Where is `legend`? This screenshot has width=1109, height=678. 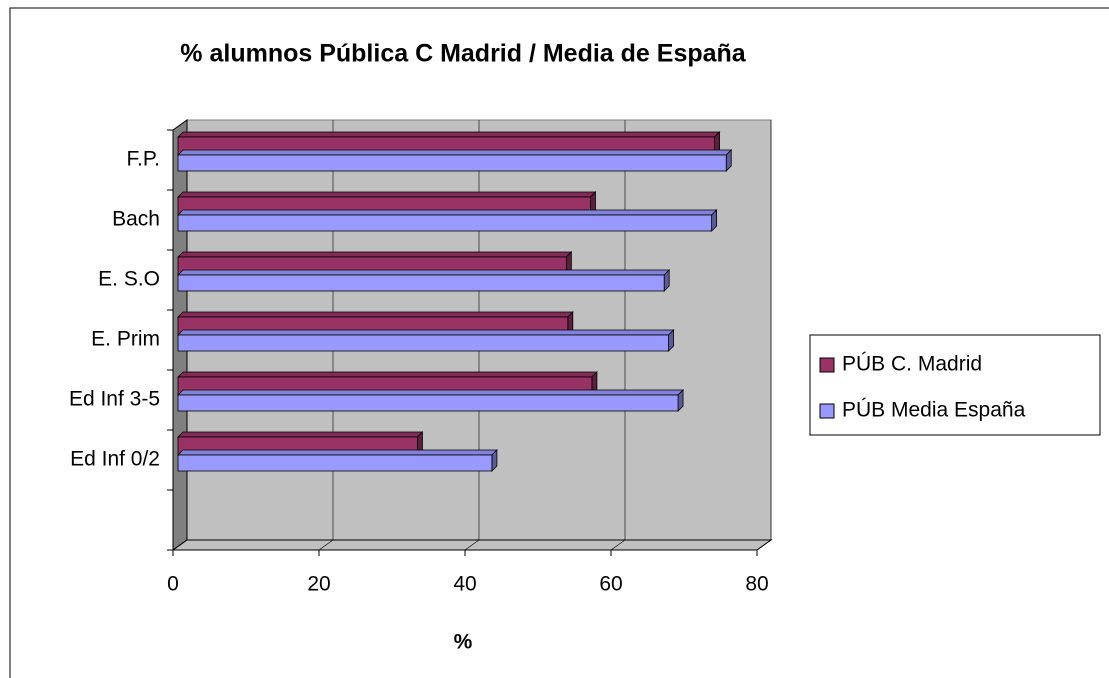 legend is located at coordinates (955, 385).